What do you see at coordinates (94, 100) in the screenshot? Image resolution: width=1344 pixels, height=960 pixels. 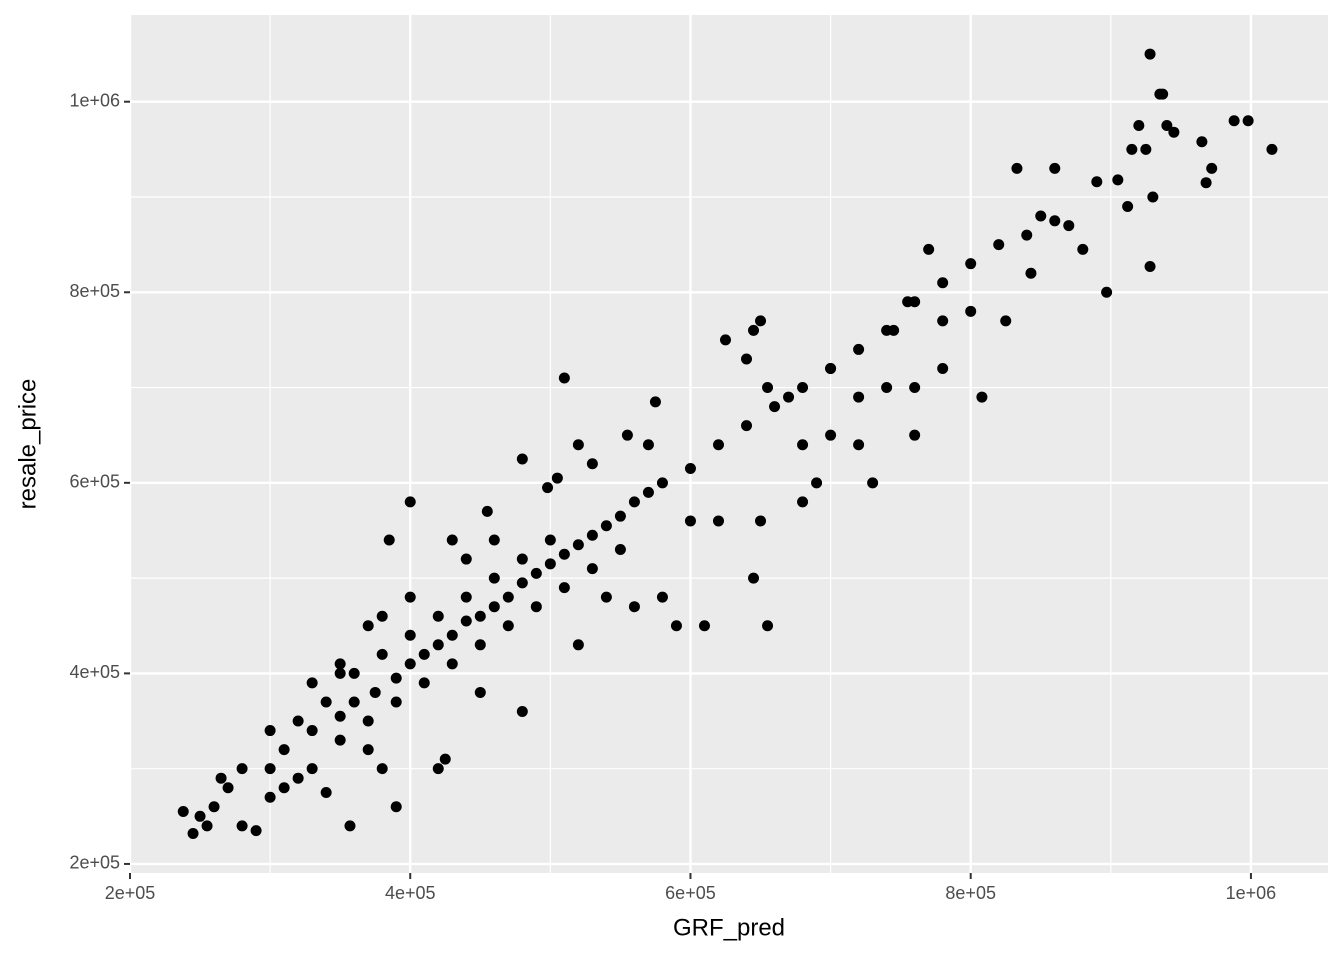 I see `y-tick-label: 1e+06` at bounding box center [94, 100].